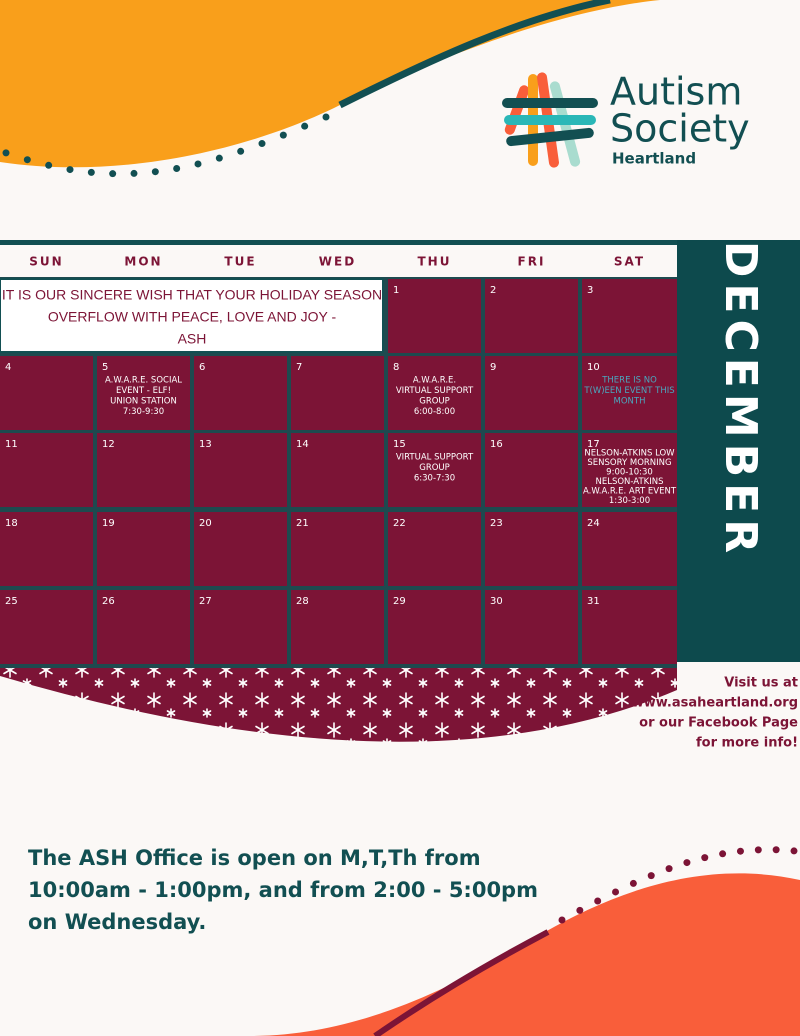 The height and width of the screenshot is (1036, 800). Describe the element at coordinates (474, 54) in the screenshot. I see `top-line` at that location.